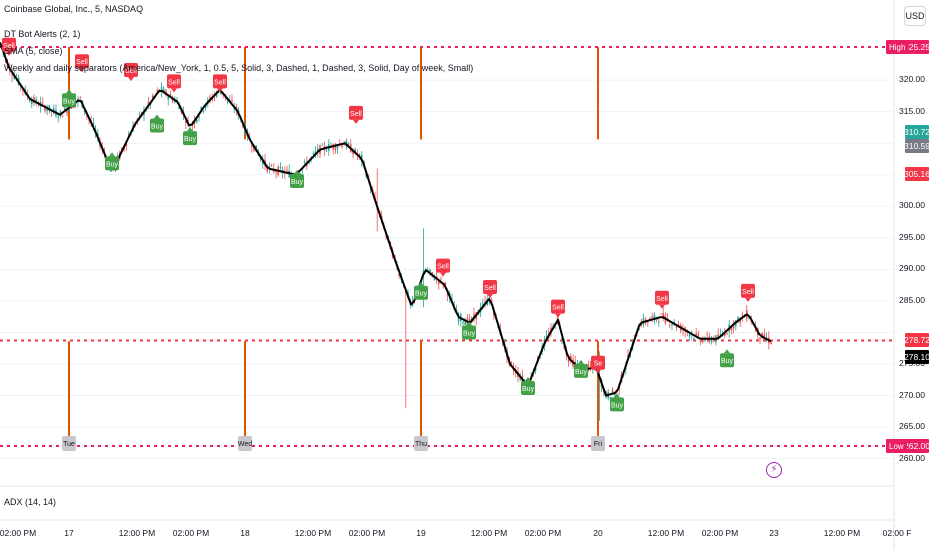 Image resolution: width=932 pixels, height=550 pixels. What do you see at coordinates (74, 9) in the screenshot?
I see `symbol-legend: Coinbase Global, Inc., 5, NASDAQ` at bounding box center [74, 9].